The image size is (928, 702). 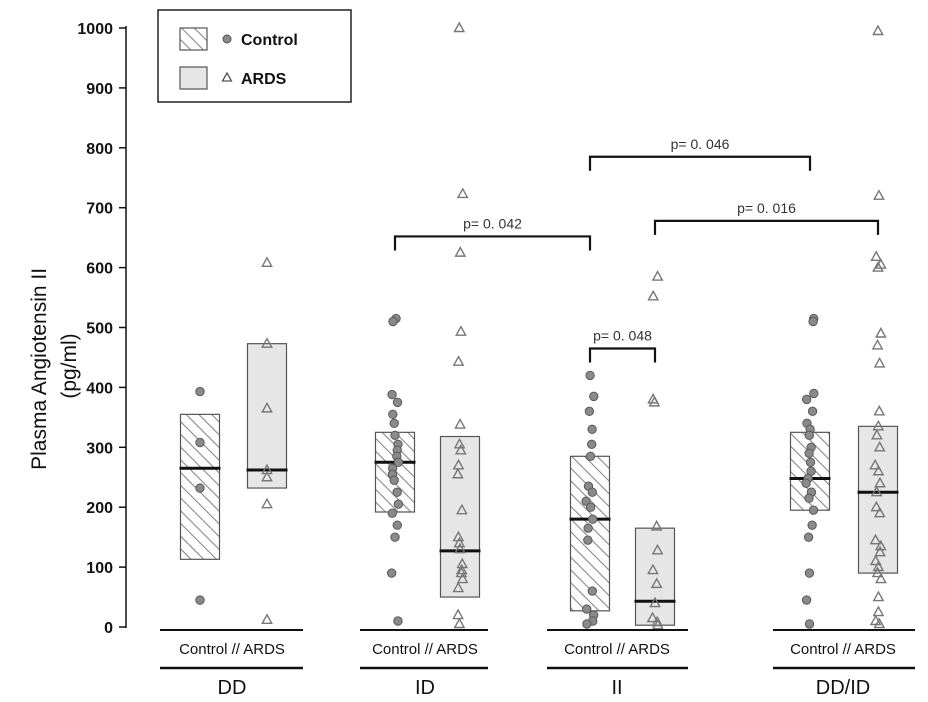 I want to click on p-value-bracket: p= 0. 042, so click(x=492, y=233).